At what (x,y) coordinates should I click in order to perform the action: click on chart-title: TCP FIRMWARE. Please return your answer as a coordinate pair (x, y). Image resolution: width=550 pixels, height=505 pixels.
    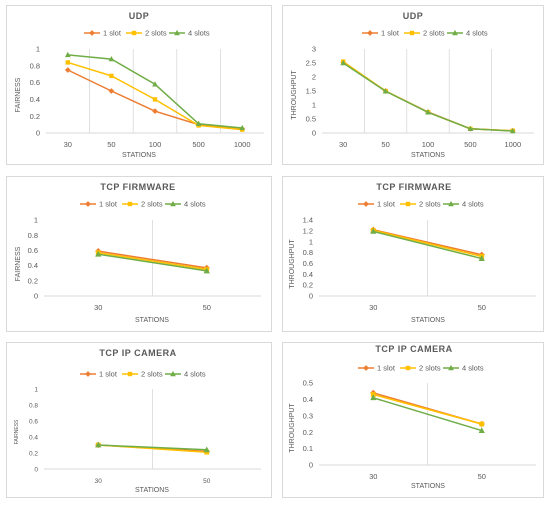
    Looking at the image, I should click on (137, 187).